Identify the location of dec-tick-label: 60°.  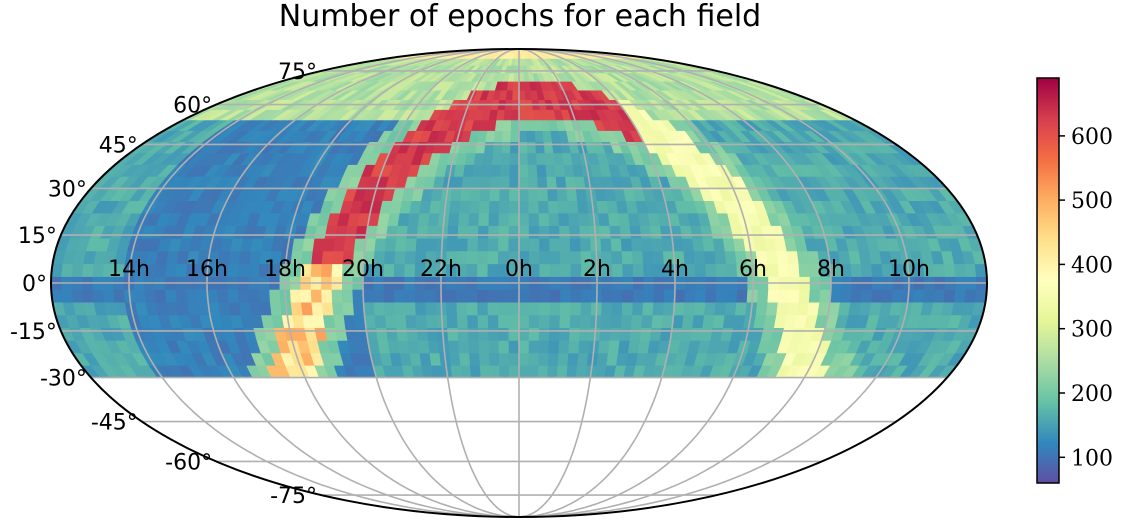
(192, 106).